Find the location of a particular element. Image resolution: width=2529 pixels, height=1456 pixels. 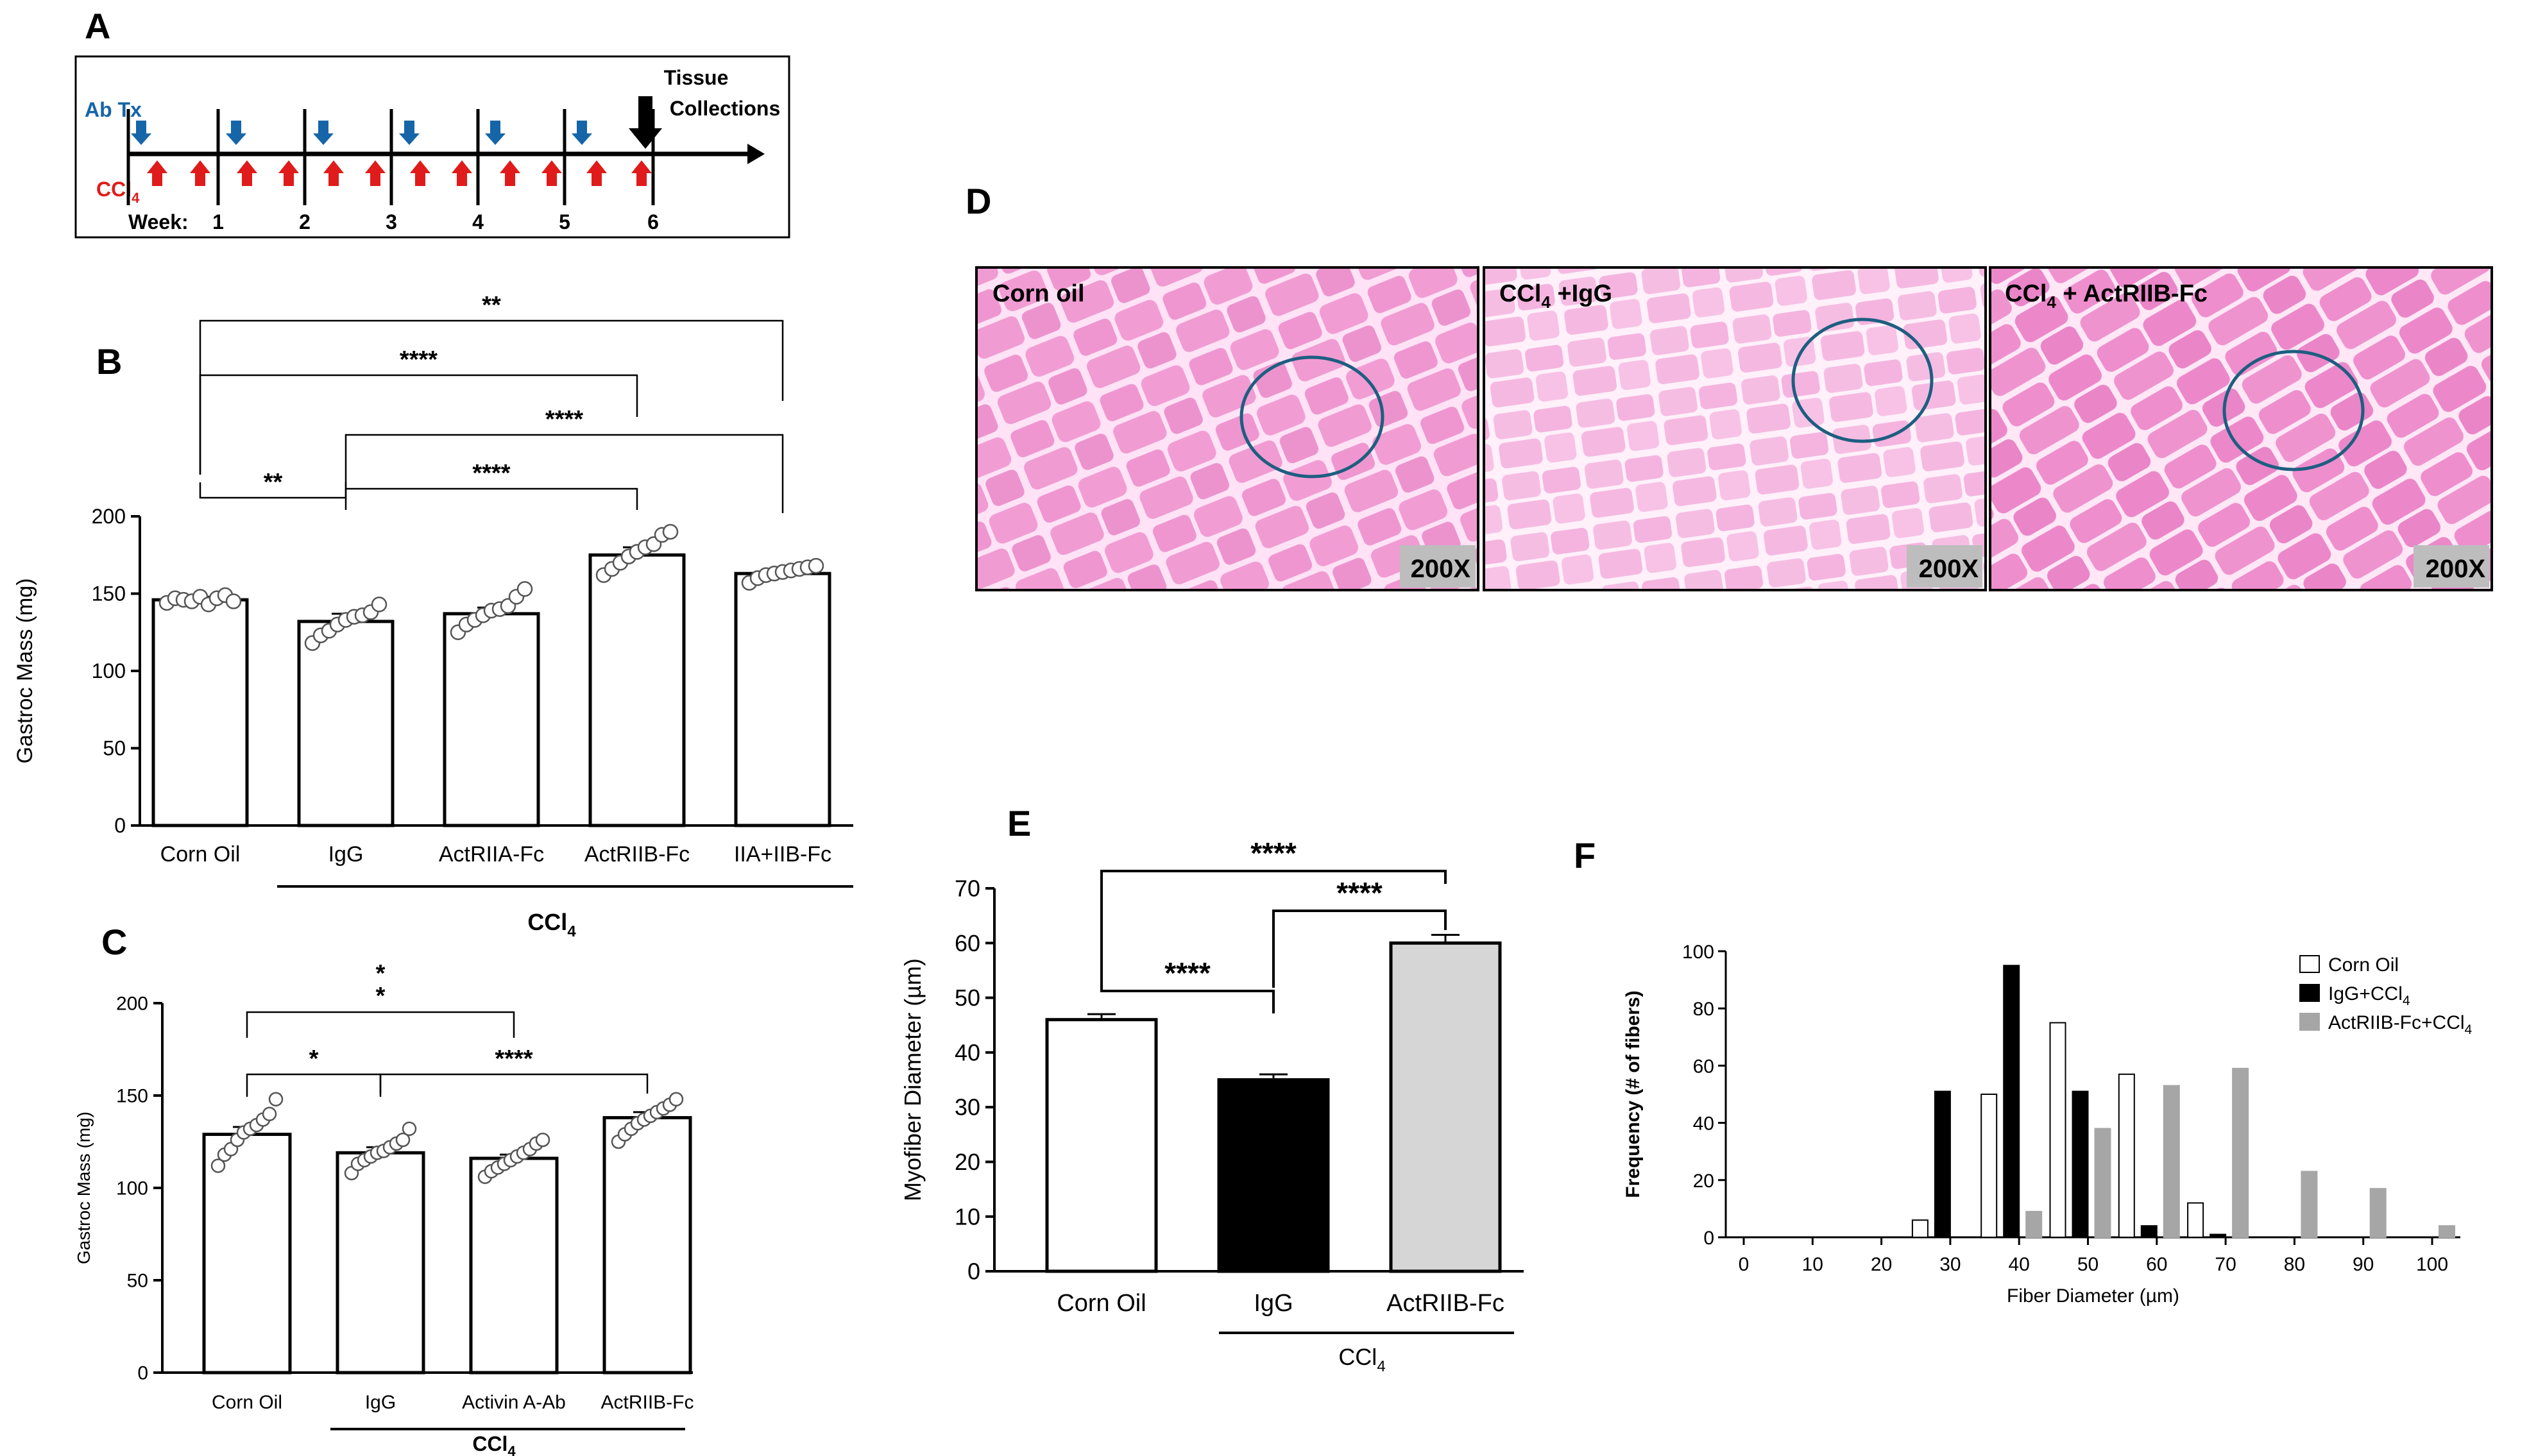

category-label: Corn Oil is located at coordinates (200, 854).